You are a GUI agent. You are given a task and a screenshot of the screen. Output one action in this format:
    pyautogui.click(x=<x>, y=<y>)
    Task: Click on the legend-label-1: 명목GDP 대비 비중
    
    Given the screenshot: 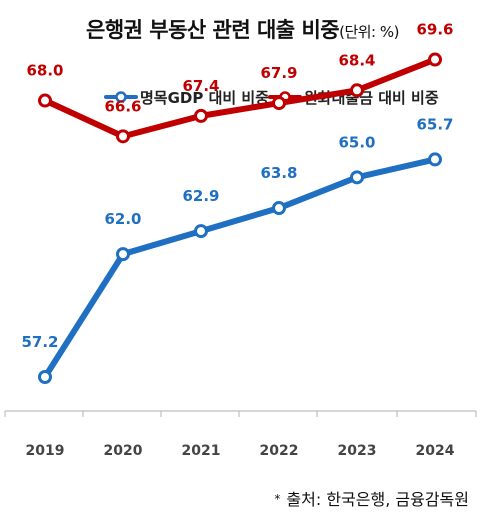 What is the action you would take?
    pyautogui.click(x=204, y=98)
    